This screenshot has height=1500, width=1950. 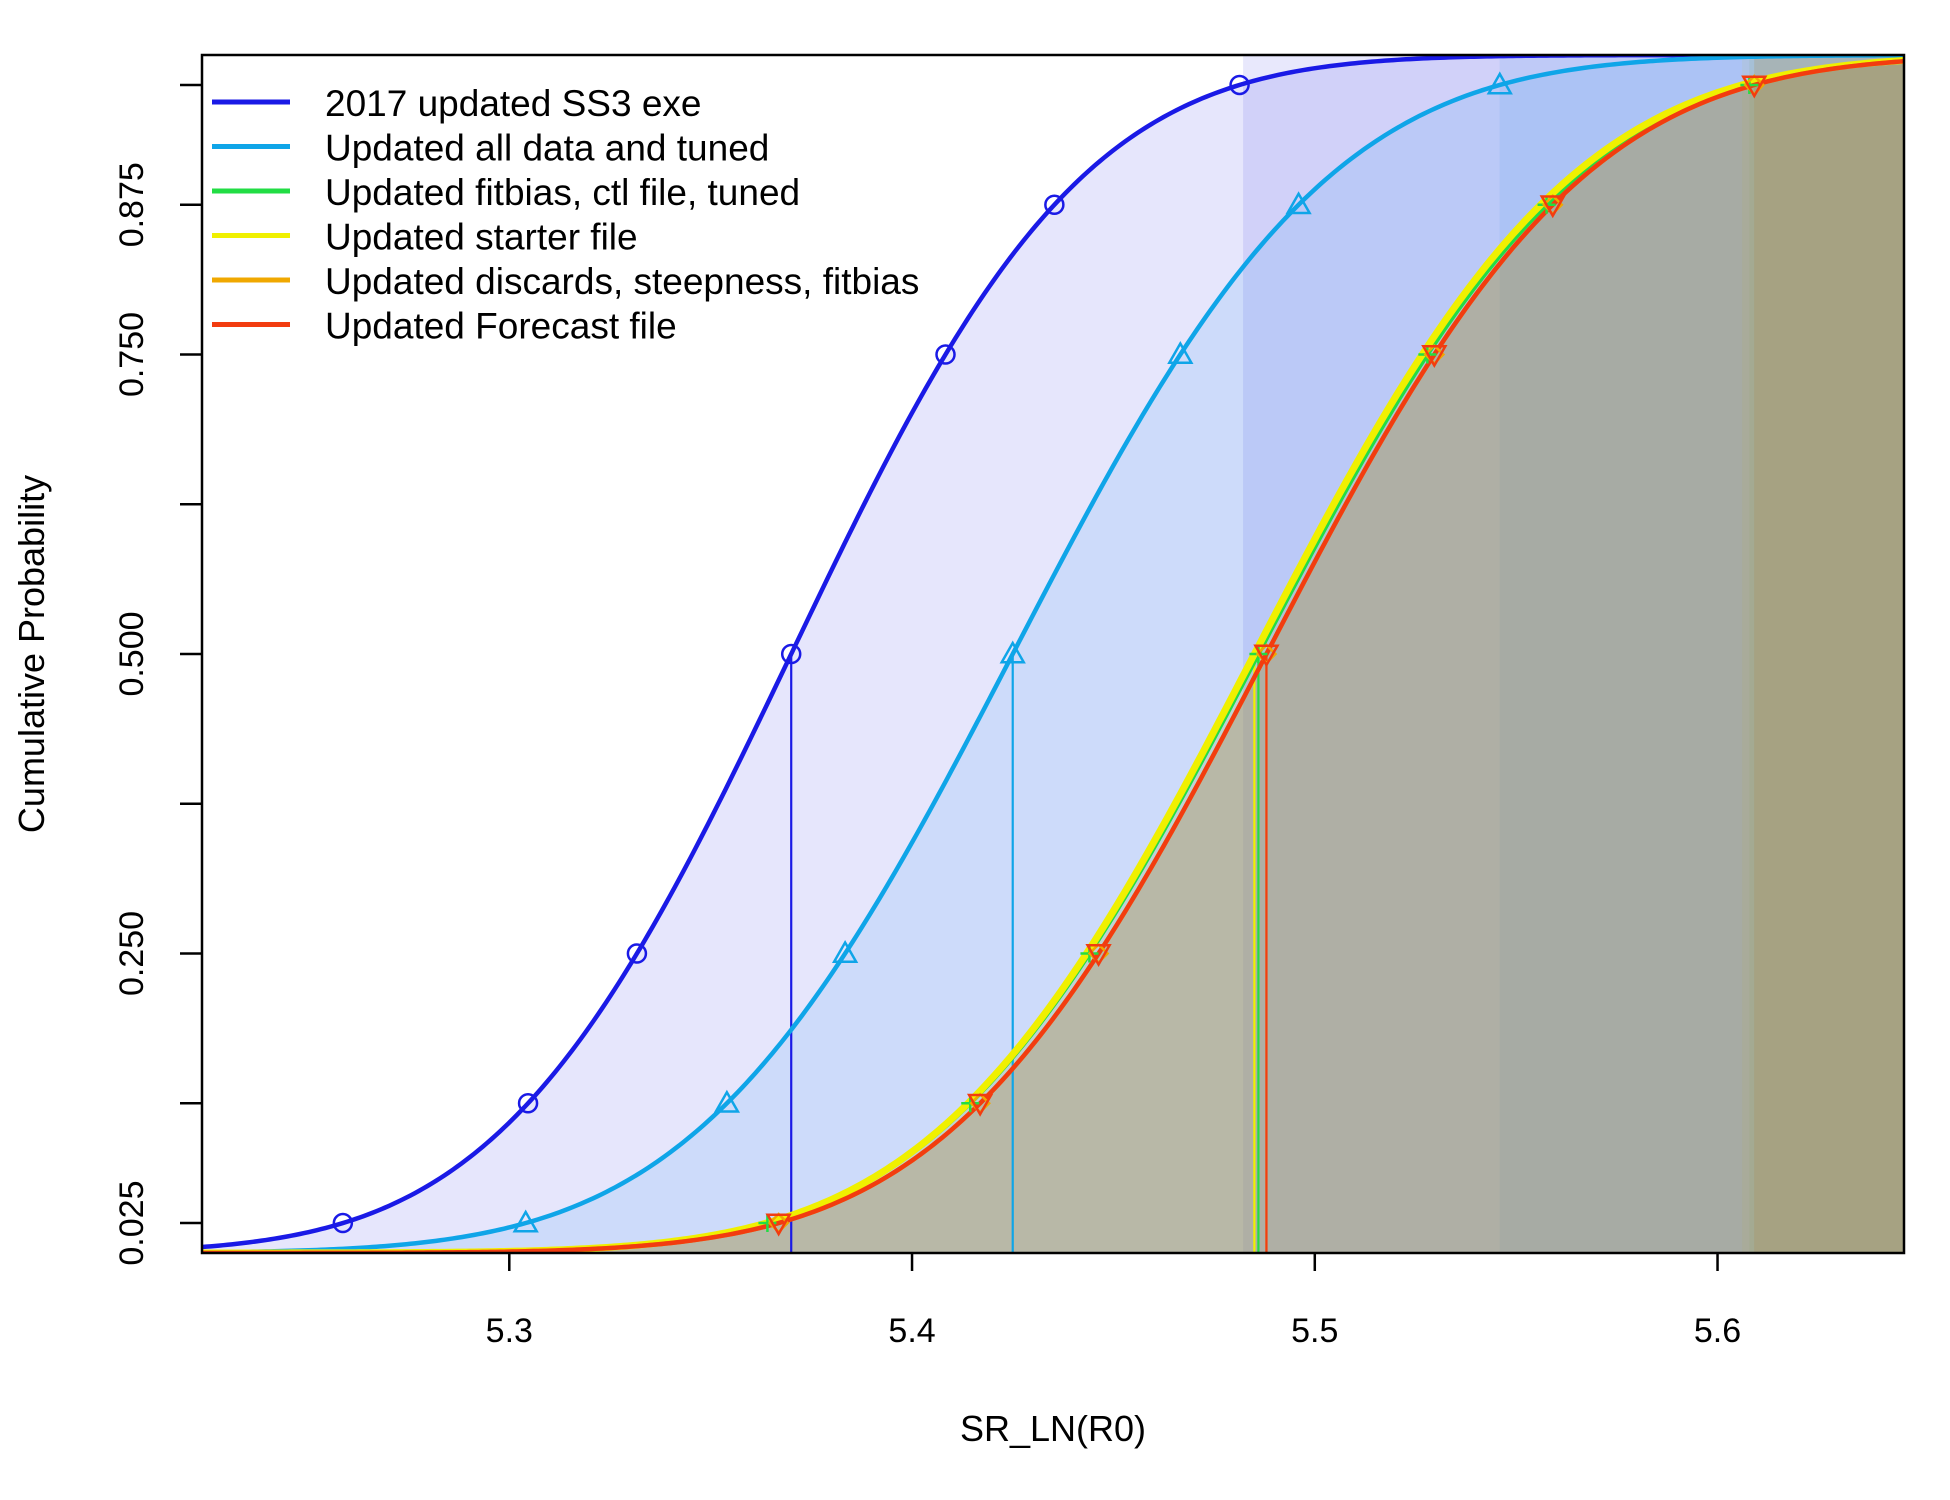 What do you see at coordinates (622, 281) in the screenshot?
I see `legend-label: Updated discards, steepness, fitbias` at bounding box center [622, 281].